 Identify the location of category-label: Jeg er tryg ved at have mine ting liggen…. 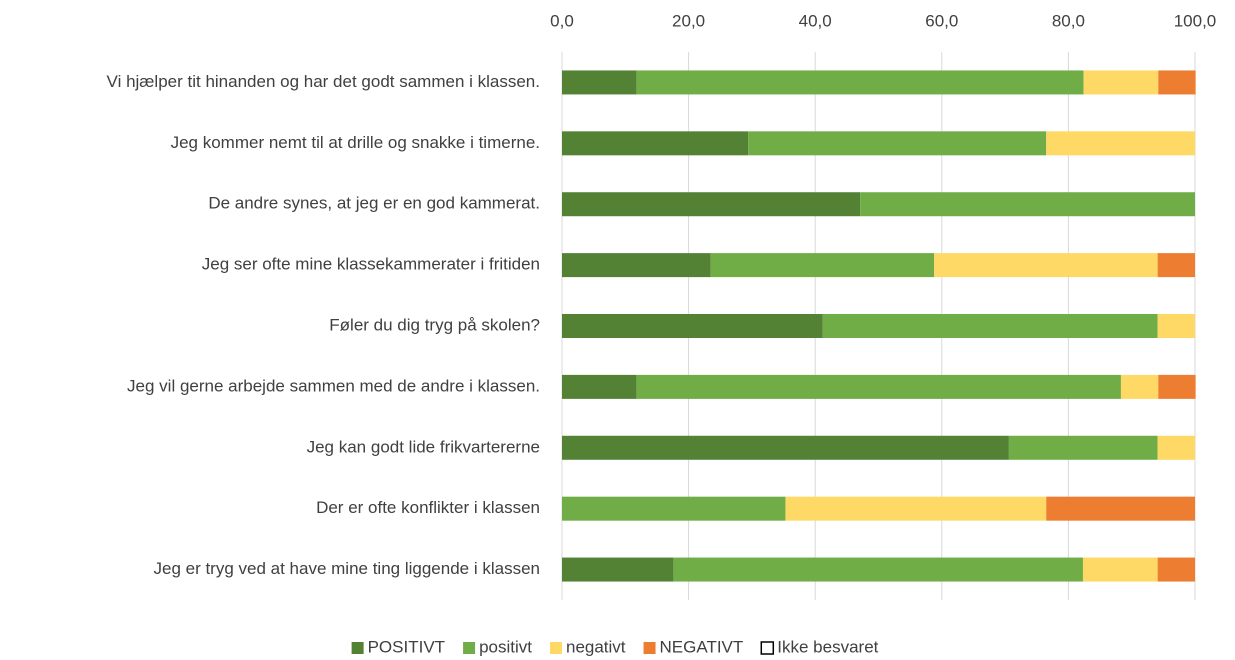
(346, 568).